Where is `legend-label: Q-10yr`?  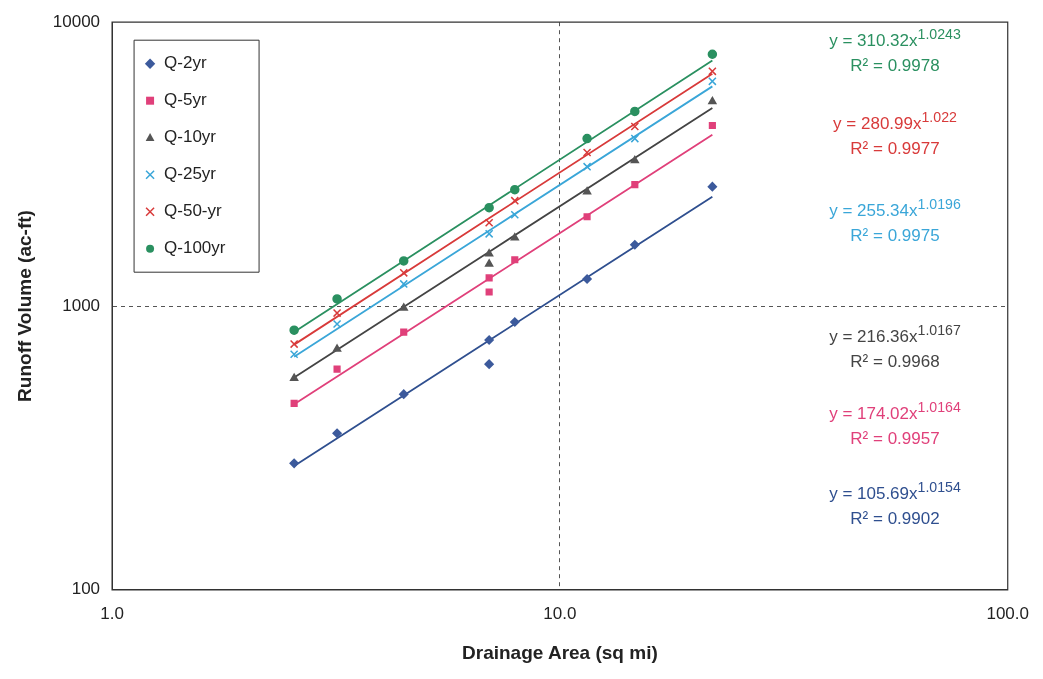
legend-label: Q-10yr is located at coordinates (190, 137).